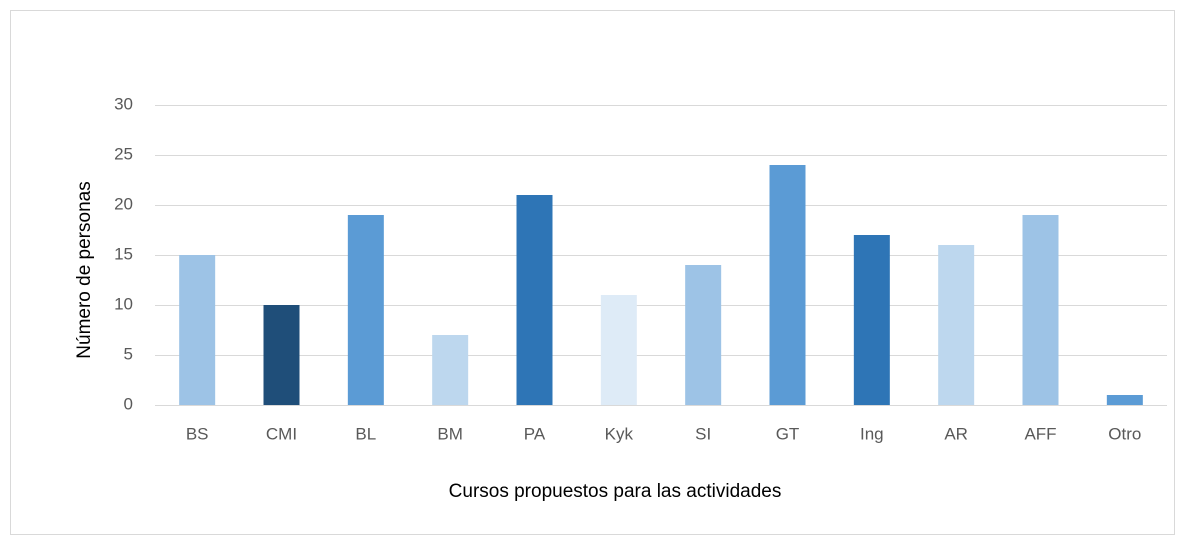 This screenshot has width=1183, height=549. What do you see at coordinates (619, 433) in the screenshot?
I see `x-tick-label: Kyk` at bounding box center [619, 433].